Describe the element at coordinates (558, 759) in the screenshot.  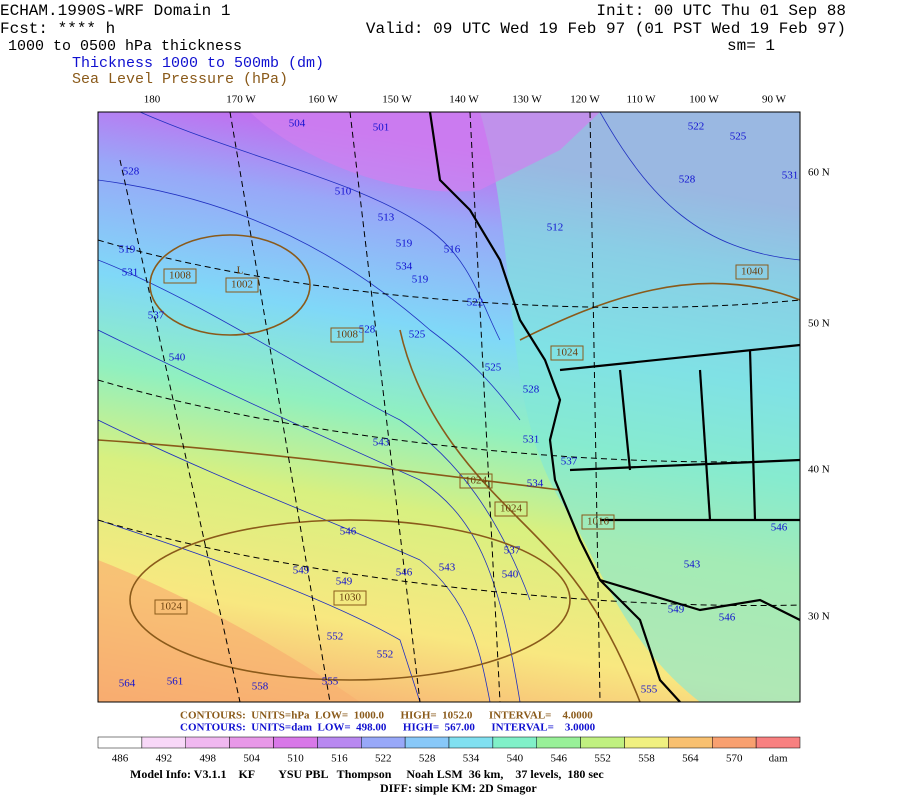
I see `colorbar-label: 546` at that location.